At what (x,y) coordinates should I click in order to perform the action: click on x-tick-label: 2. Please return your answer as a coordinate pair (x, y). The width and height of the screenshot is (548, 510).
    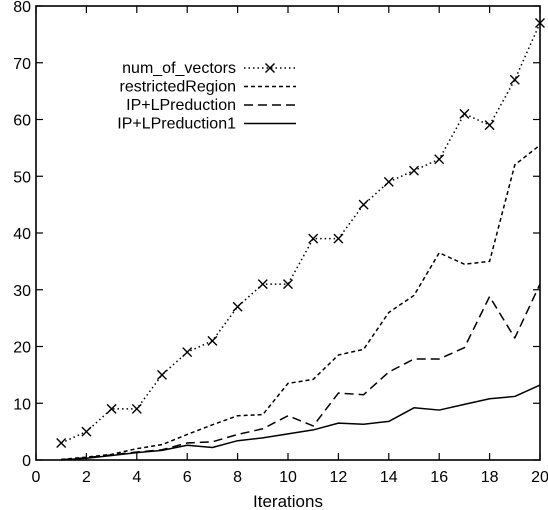
    Looking at the image, I should click on (86, 477).